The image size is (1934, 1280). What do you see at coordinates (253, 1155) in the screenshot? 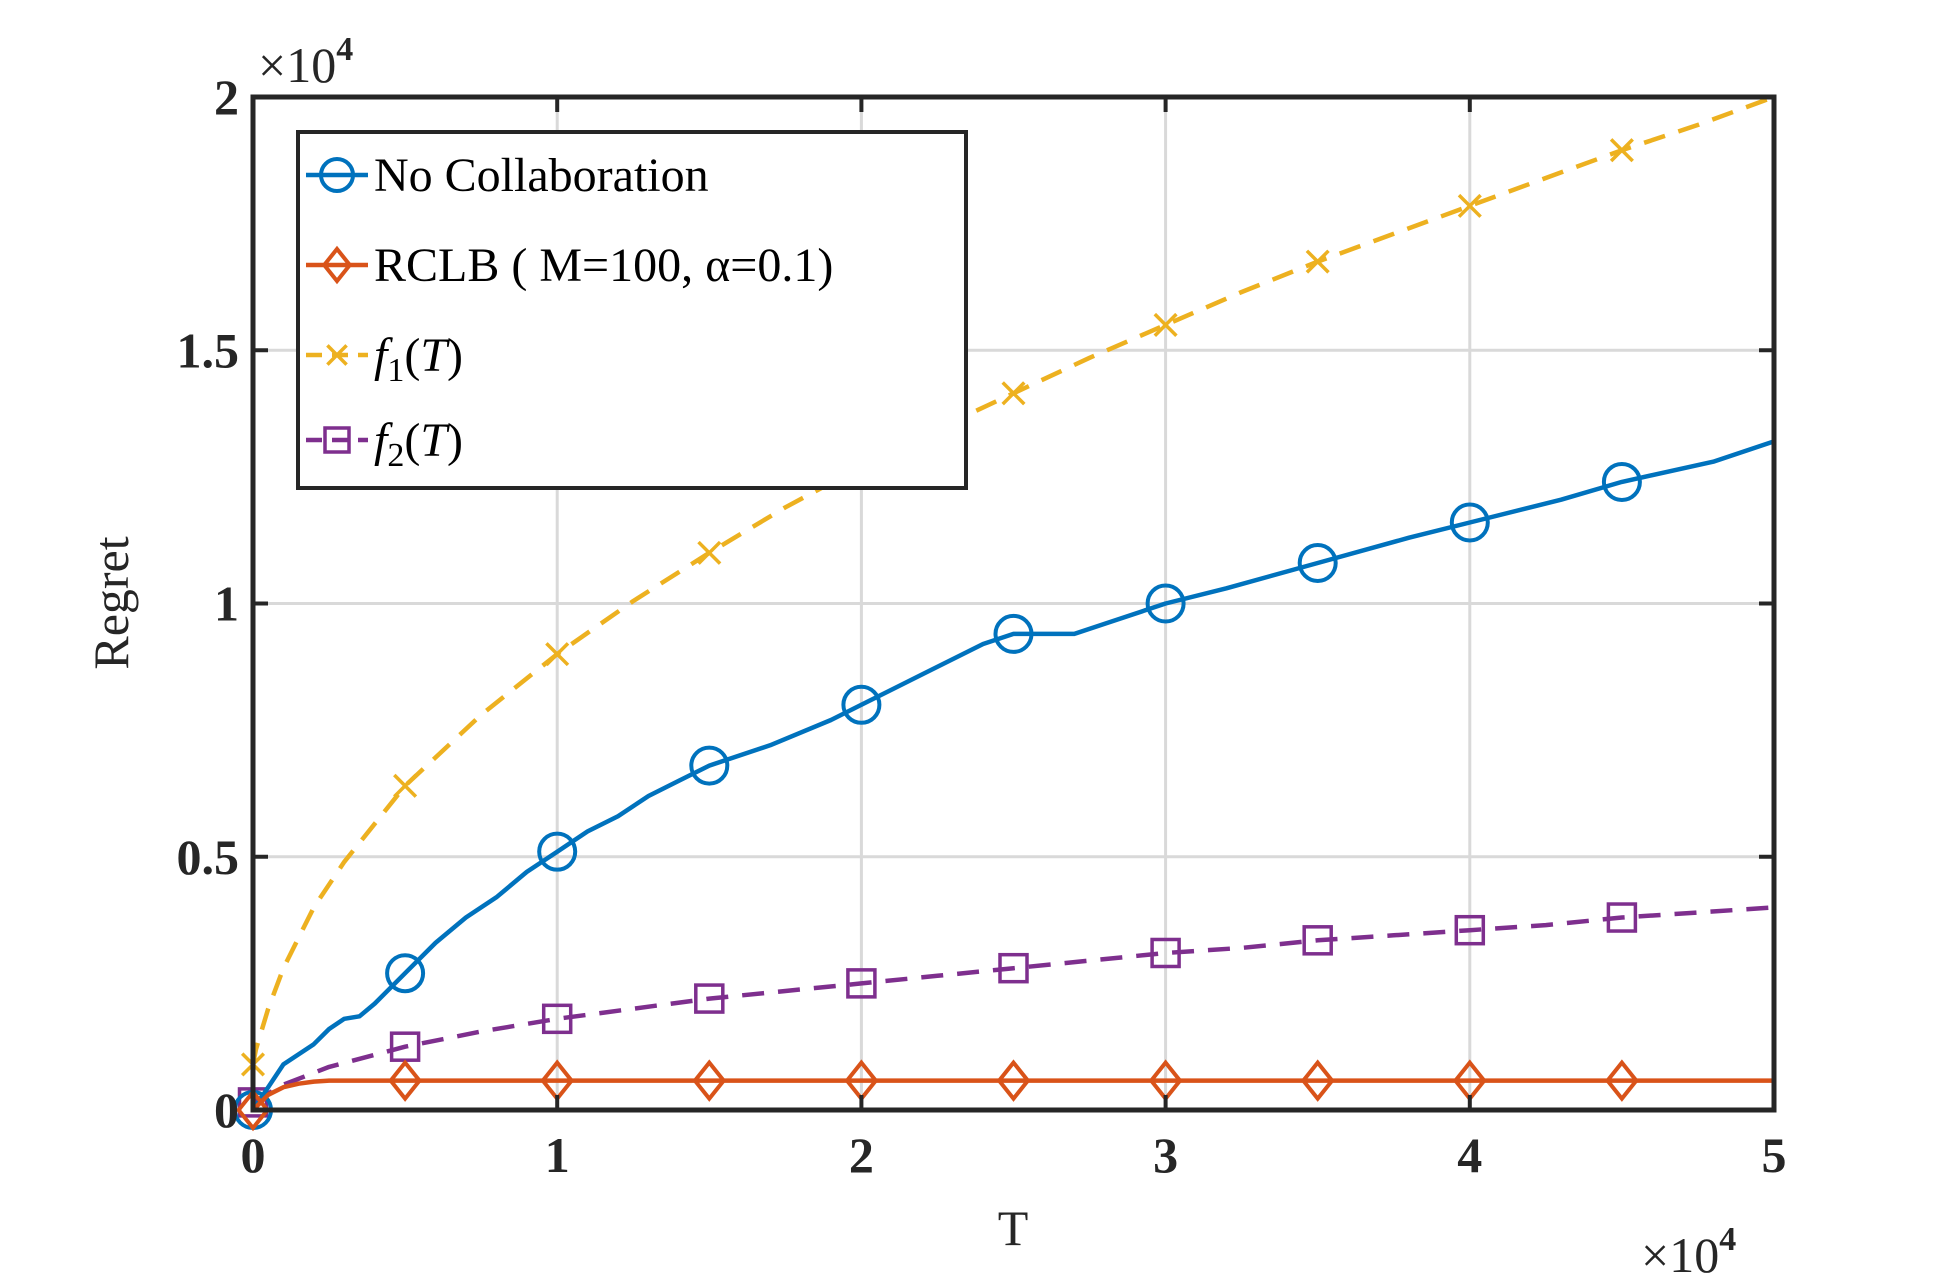
I see `x-tick-label: 0` at bounding box center [253, 1155].